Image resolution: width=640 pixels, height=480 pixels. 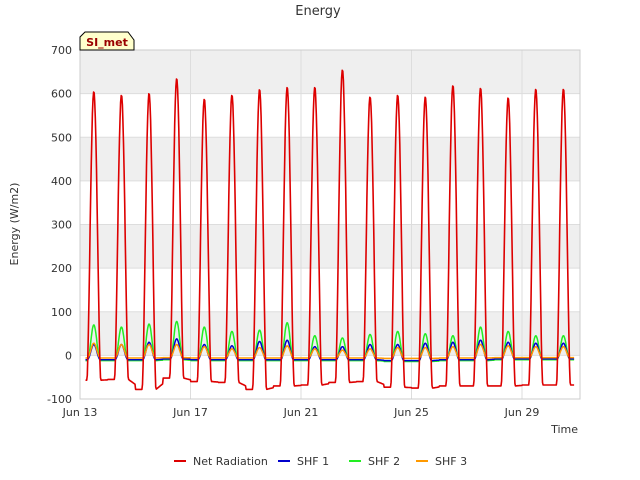 What do you see at coordinates (59, 399) in the screenshot?
I see `y-tick-label: -100` at bounding box center [59, 399].